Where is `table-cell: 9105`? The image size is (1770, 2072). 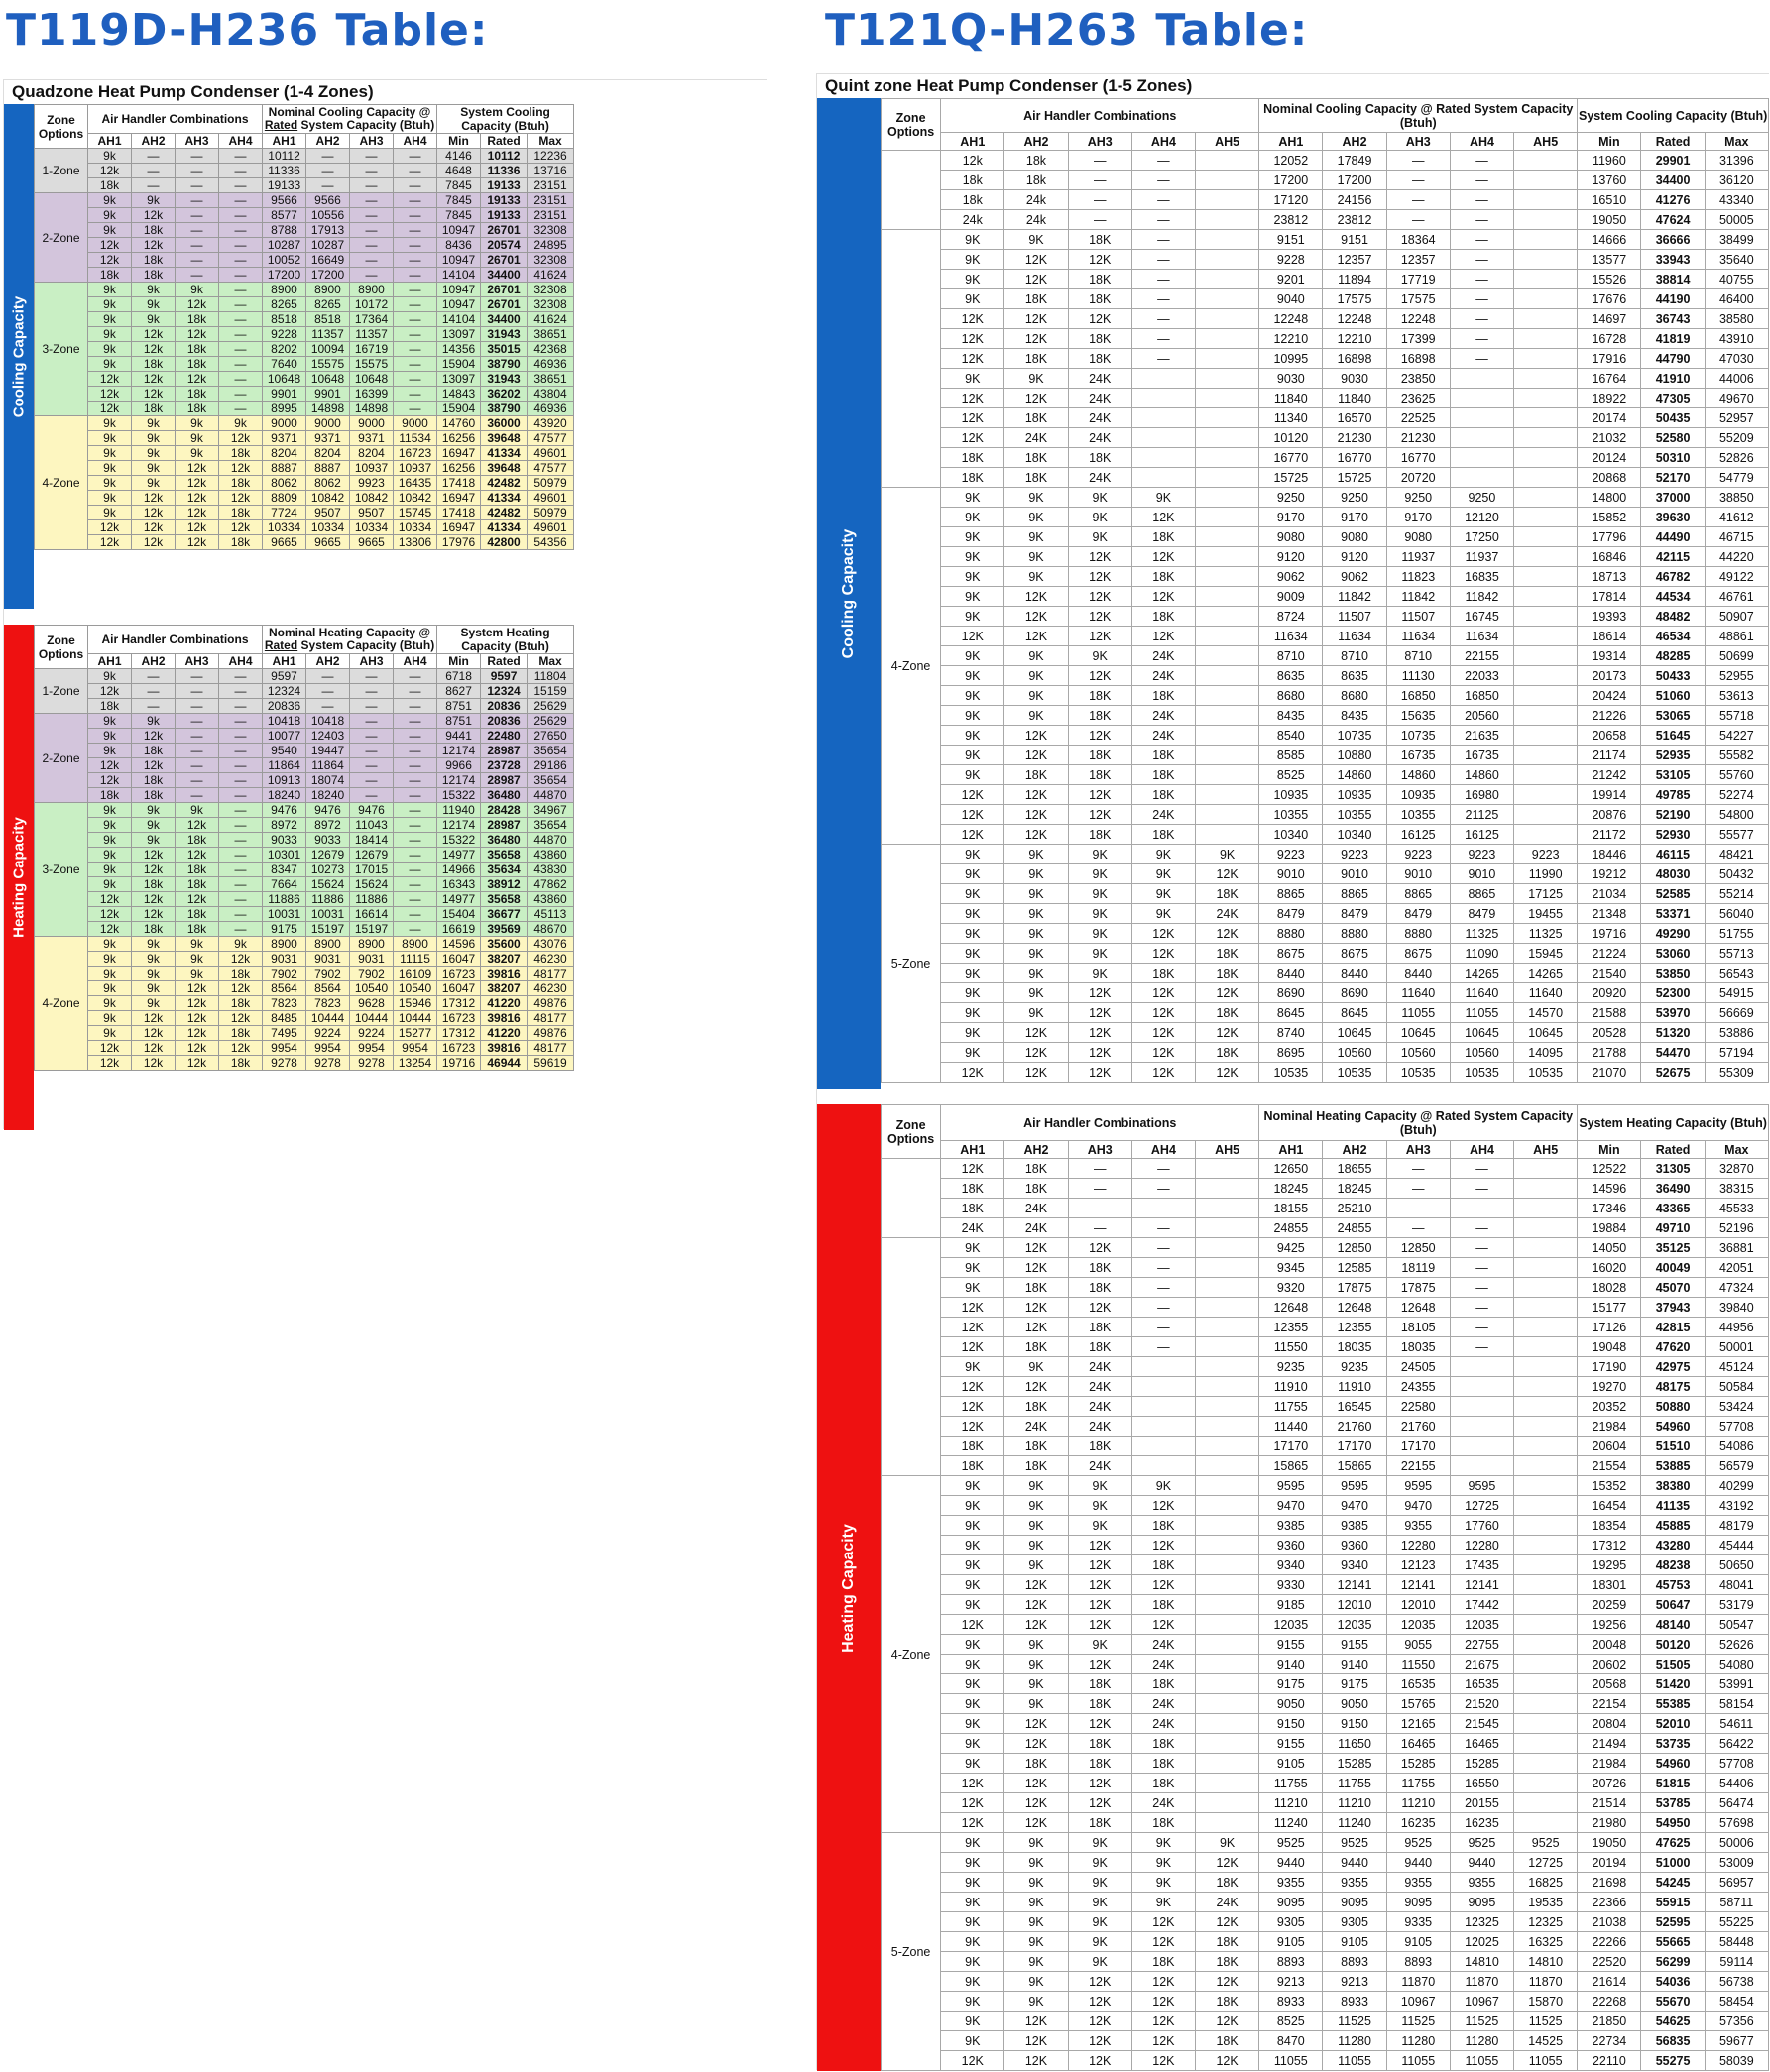
table-cell: 9105 is located at coordinates (1418, 1941).